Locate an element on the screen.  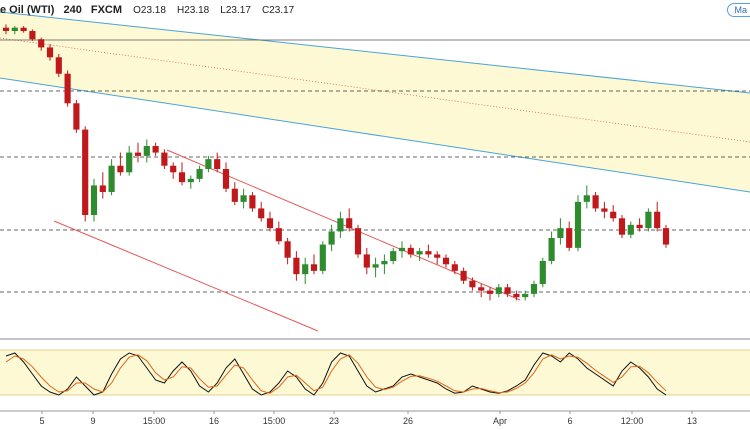
time-tick-label: 6 is located at coordinates (569, 421).